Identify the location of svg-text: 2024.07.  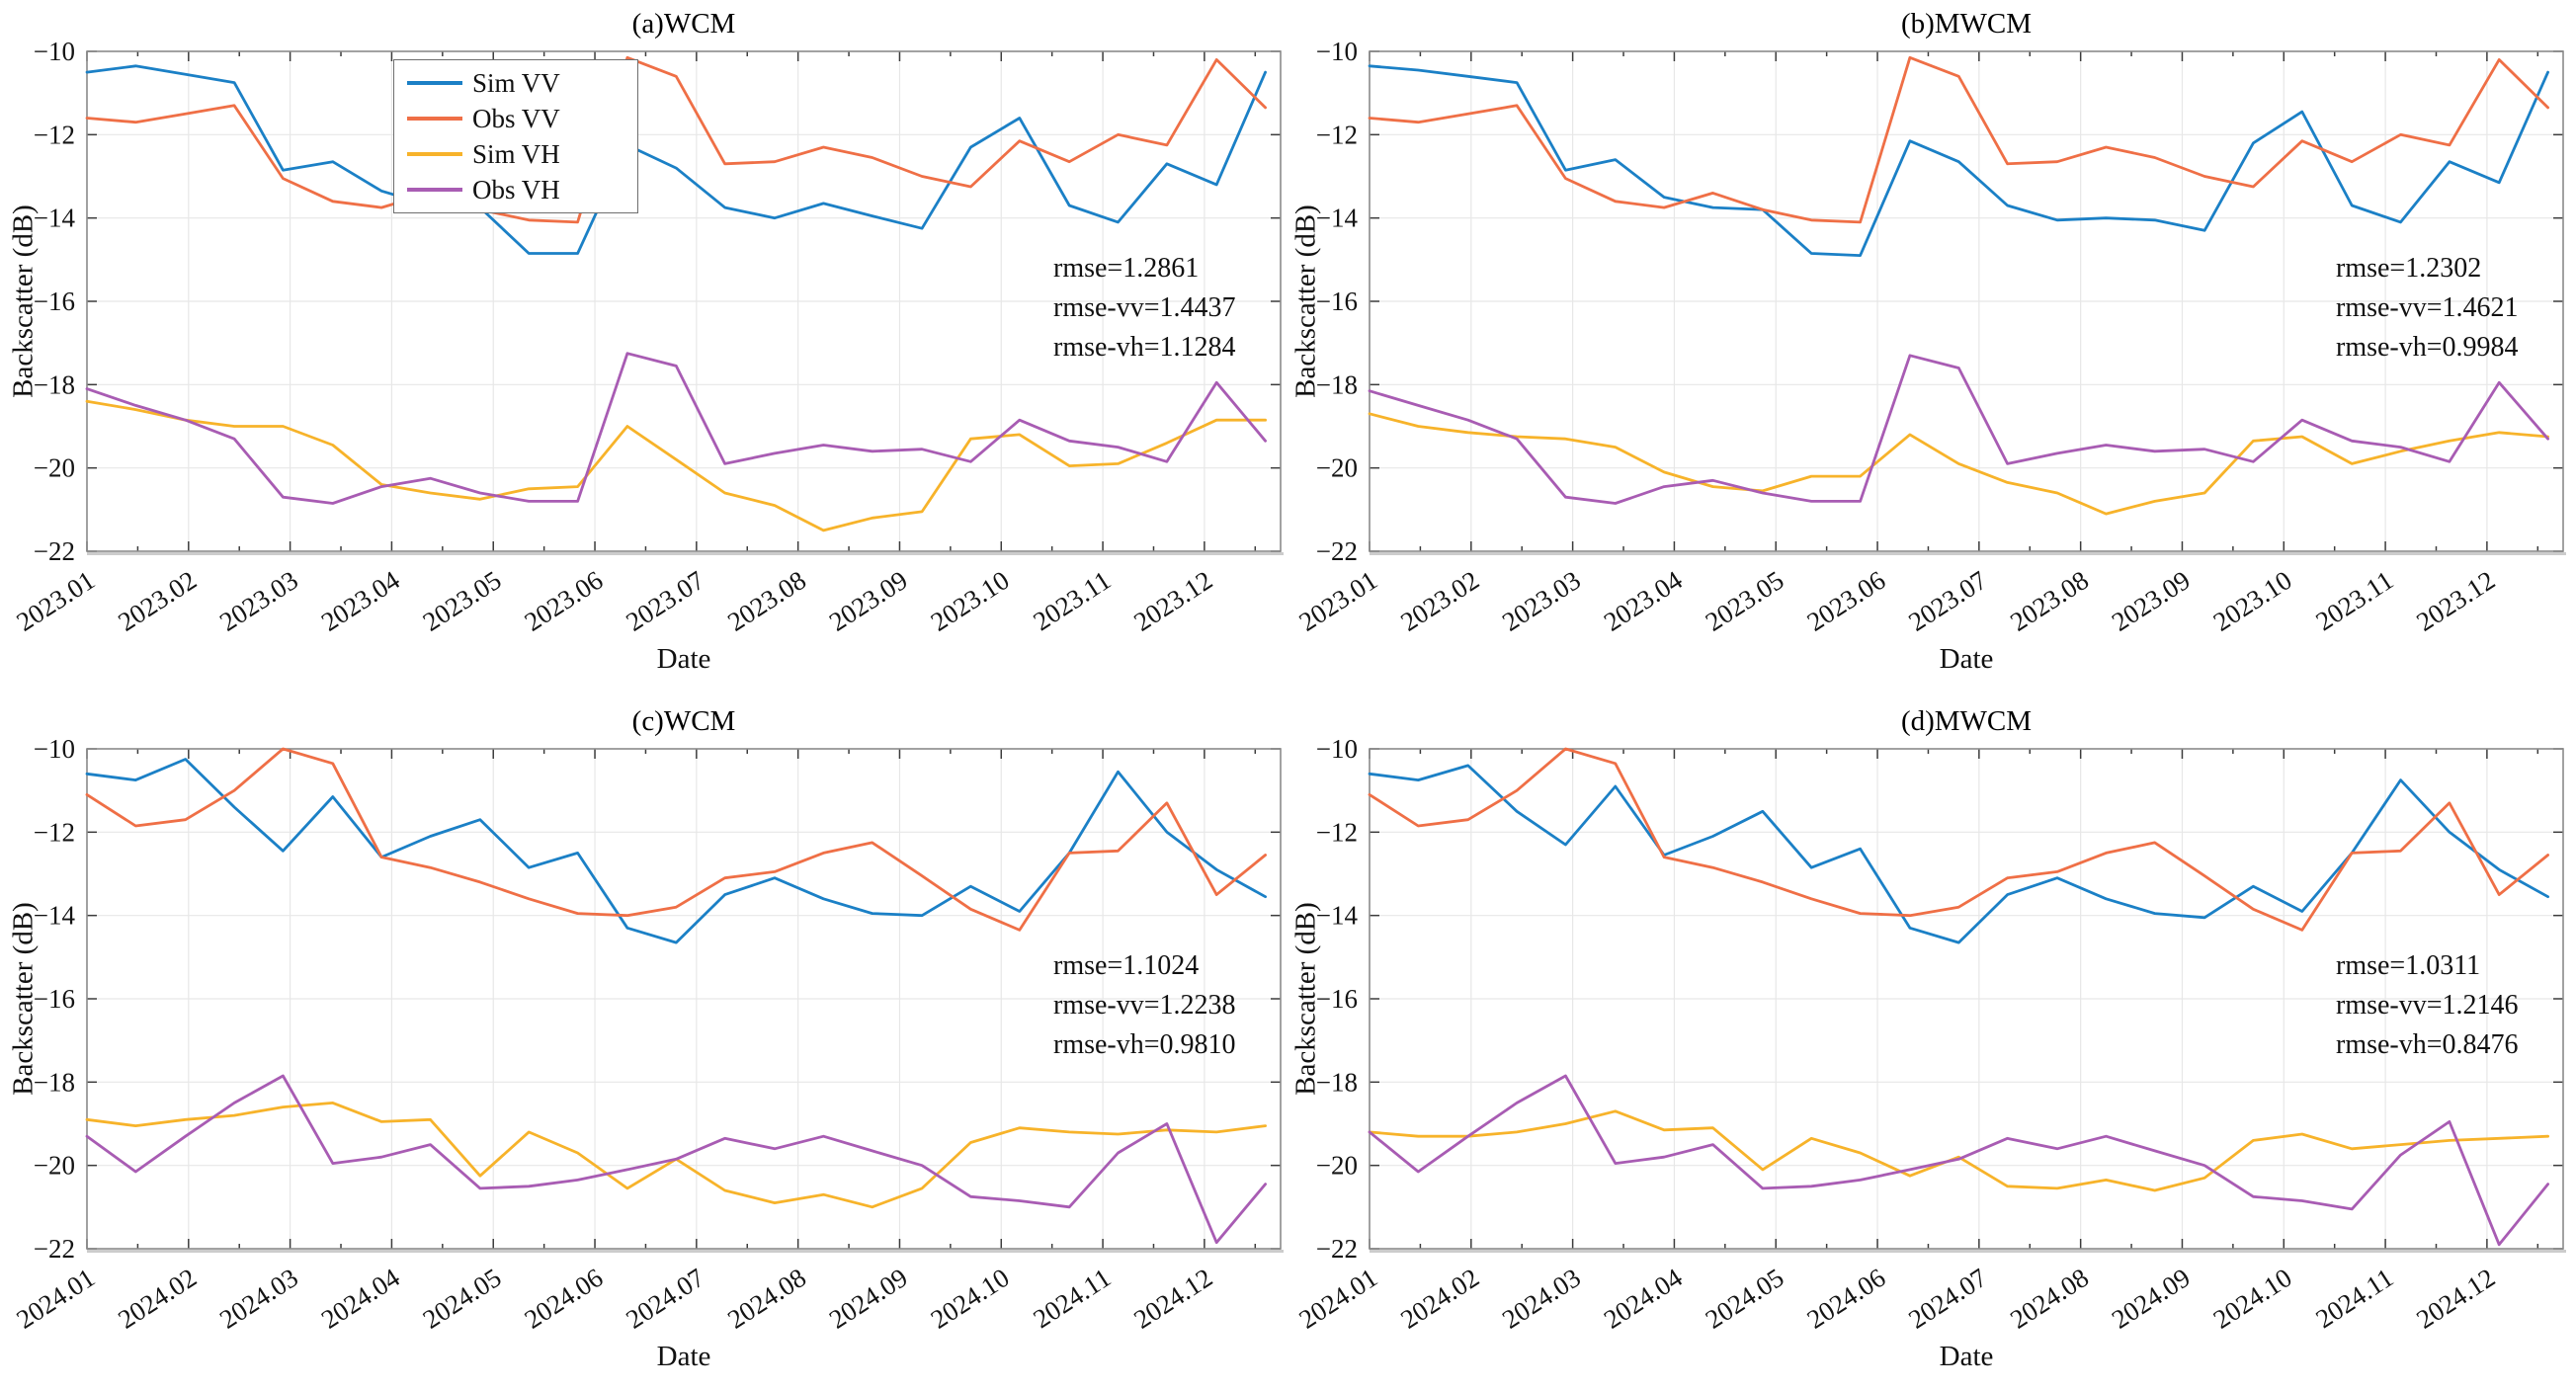
(665, 1299).